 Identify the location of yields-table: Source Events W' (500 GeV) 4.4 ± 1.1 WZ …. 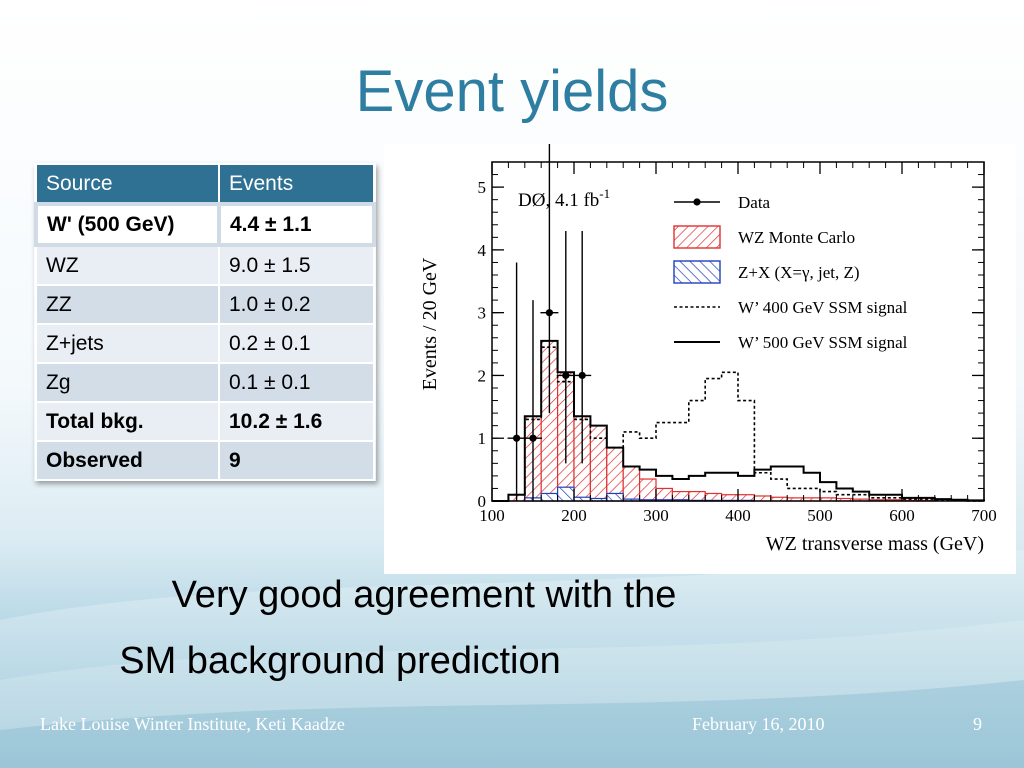
(205, 322).